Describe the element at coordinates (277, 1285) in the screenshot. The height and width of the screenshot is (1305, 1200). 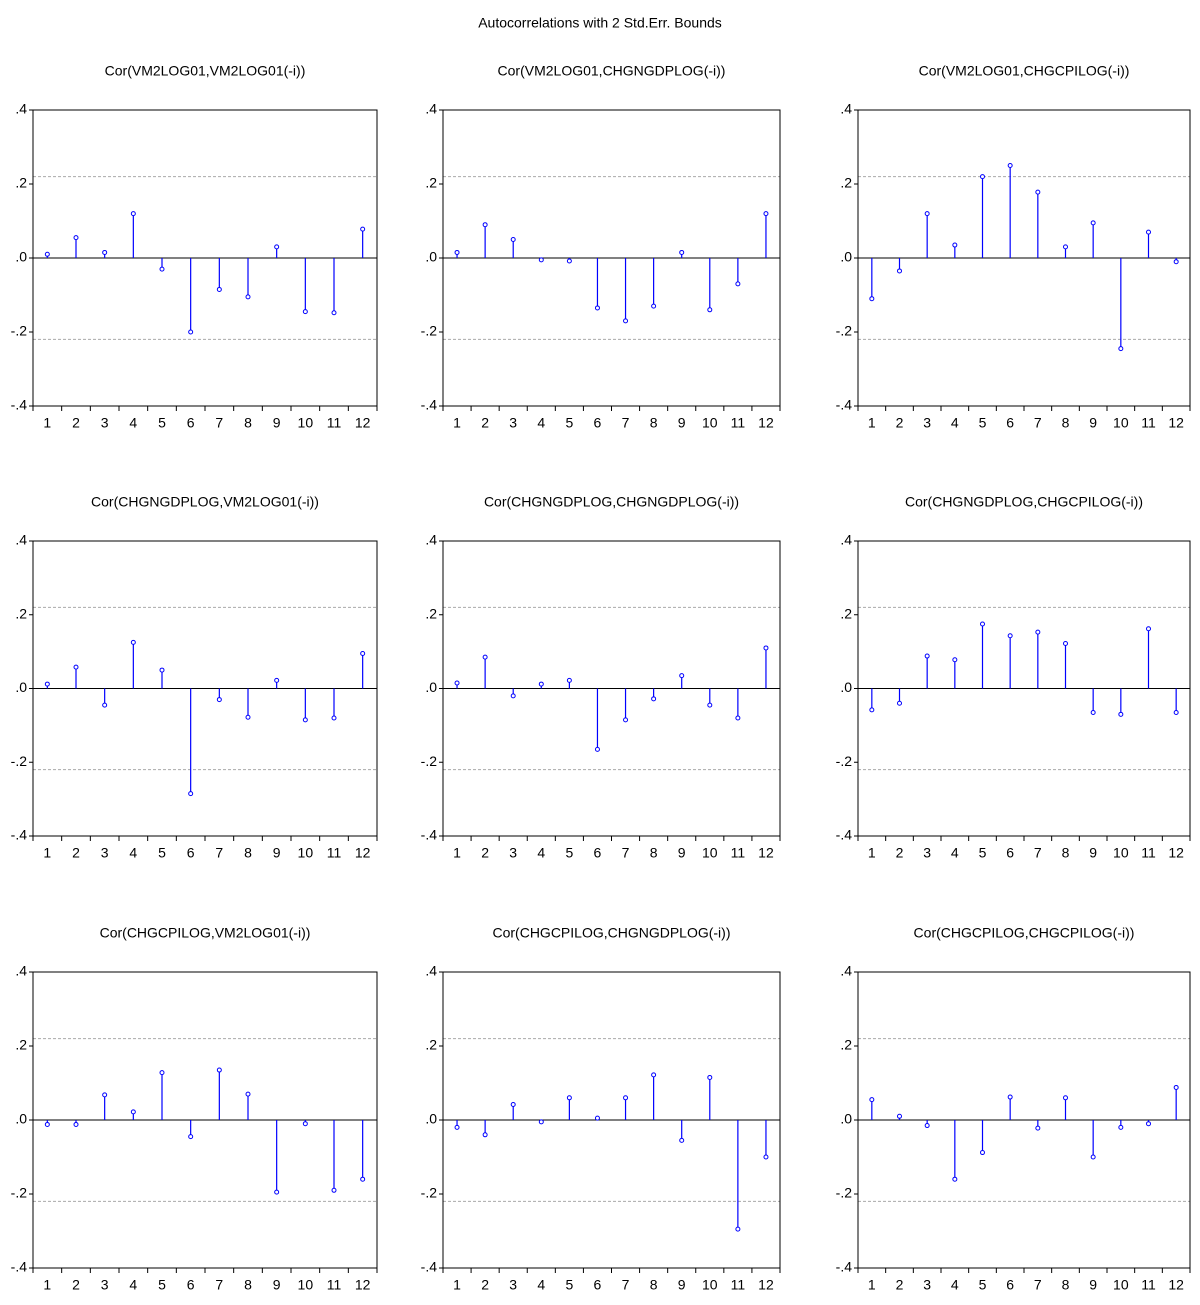
I see `x-tick-label: 9` at that location.